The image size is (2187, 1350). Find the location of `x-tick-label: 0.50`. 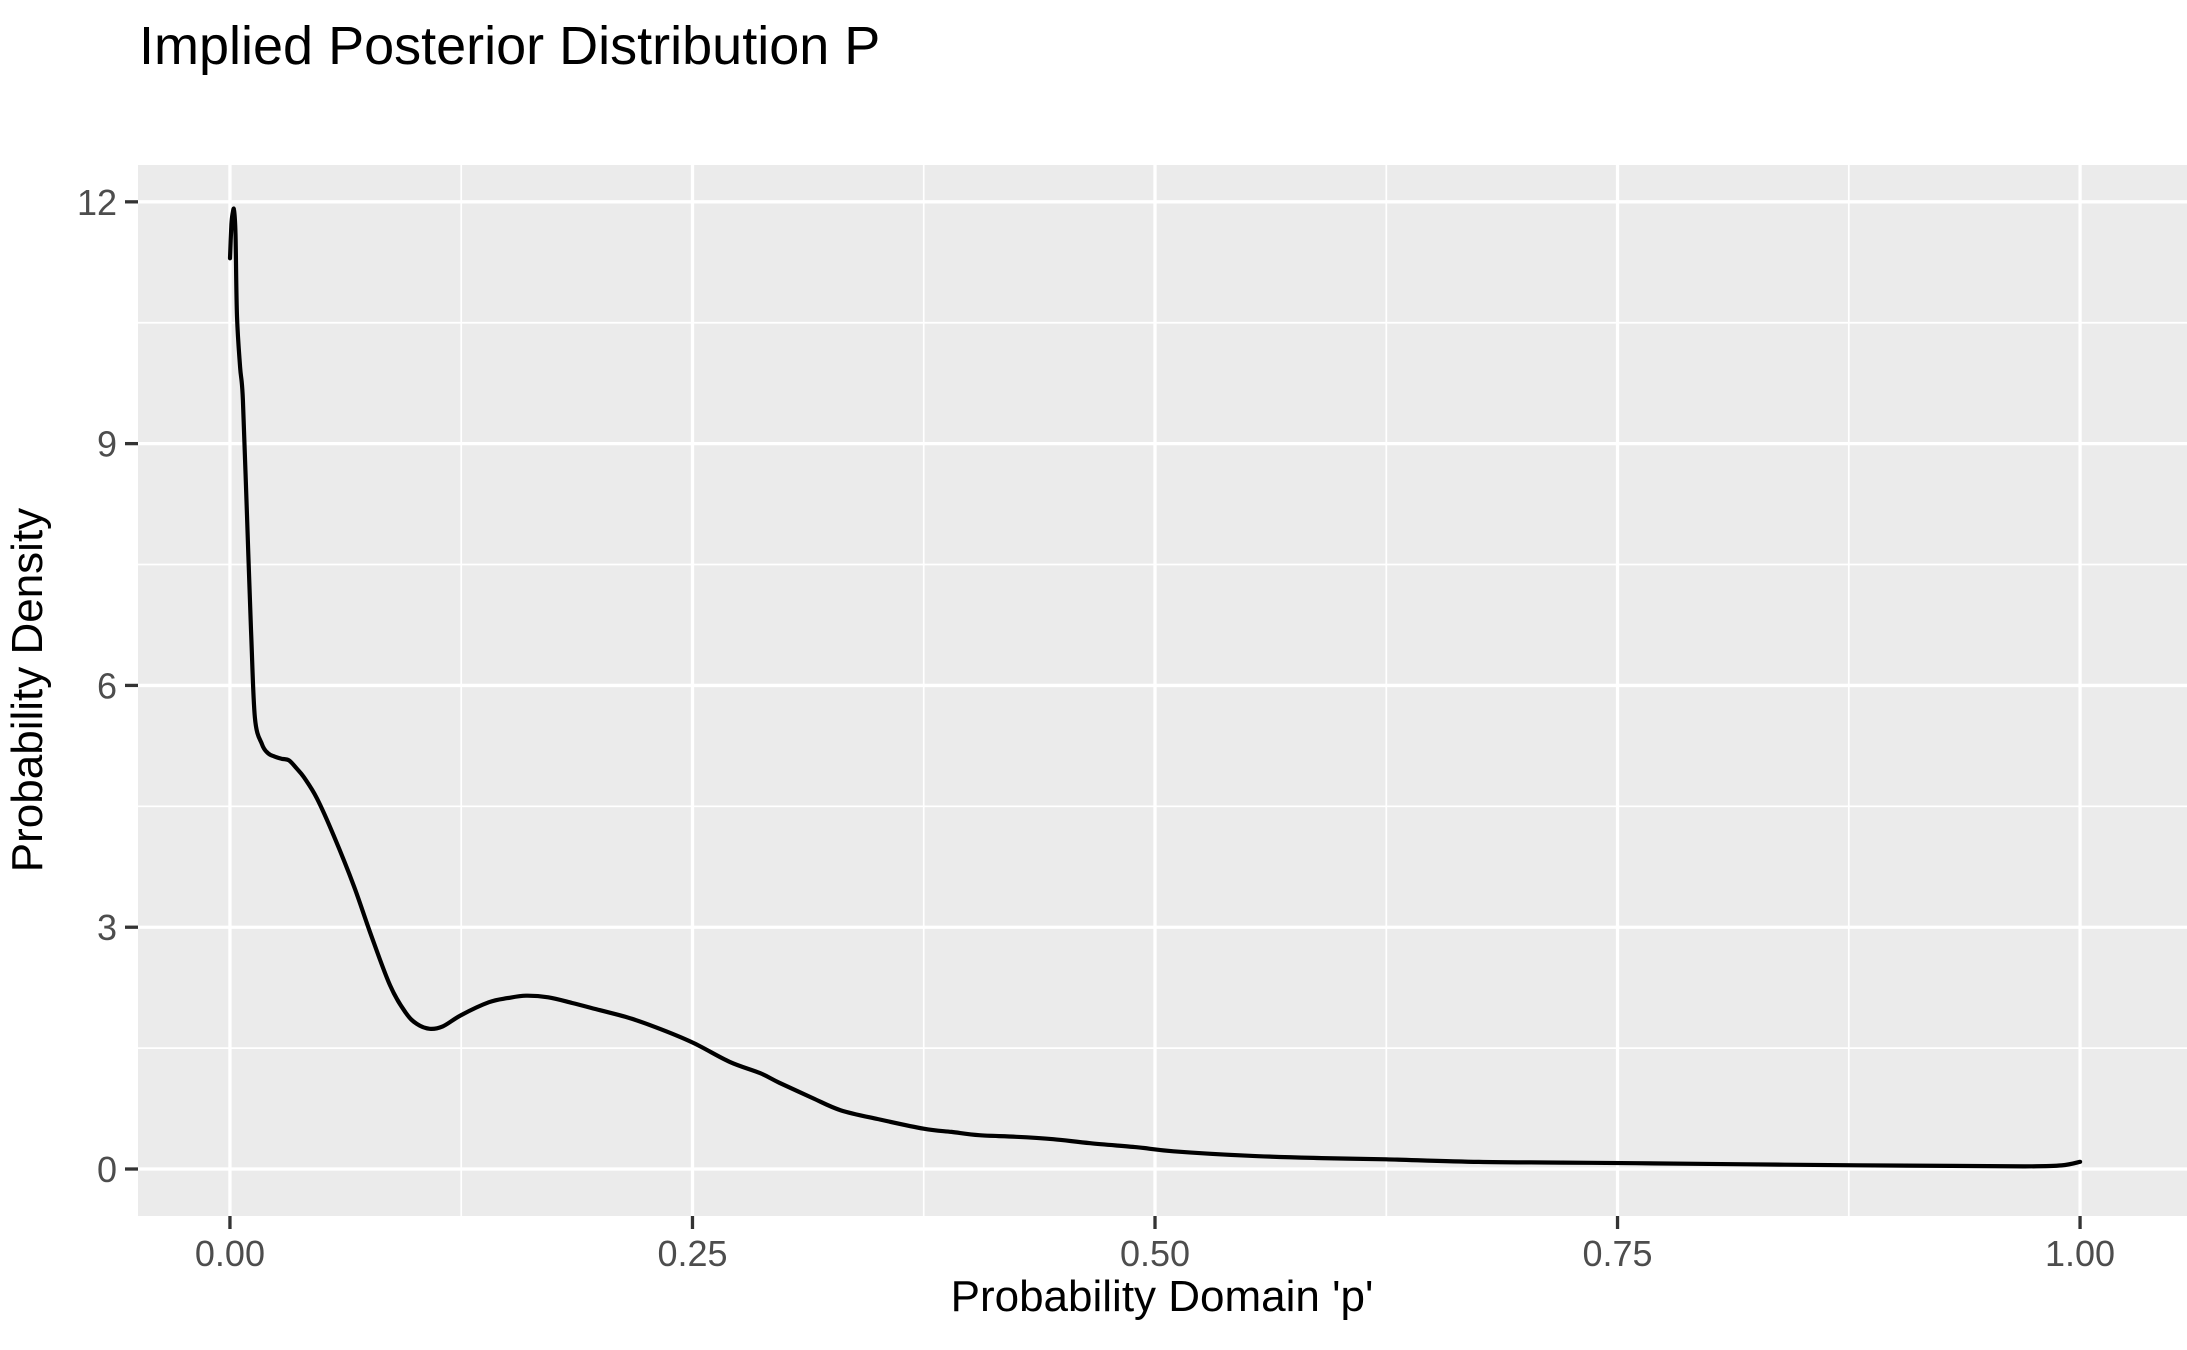

x-tick-label: 0.50 is located at coordinates (1155, 1253).